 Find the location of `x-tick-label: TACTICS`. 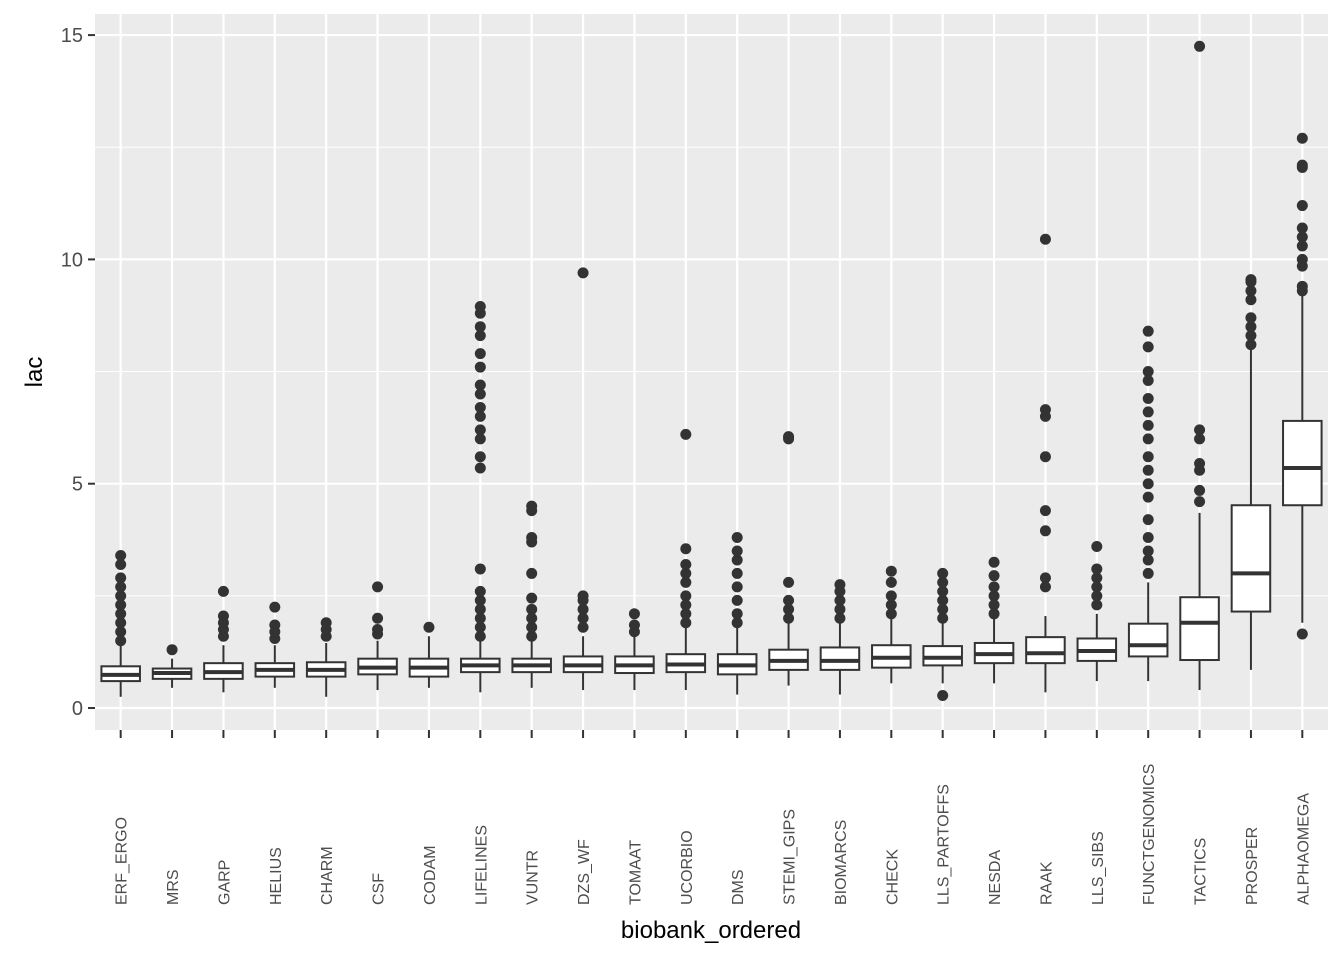

x-tick-label: TACTICS is located at coordinates (1201, 871).